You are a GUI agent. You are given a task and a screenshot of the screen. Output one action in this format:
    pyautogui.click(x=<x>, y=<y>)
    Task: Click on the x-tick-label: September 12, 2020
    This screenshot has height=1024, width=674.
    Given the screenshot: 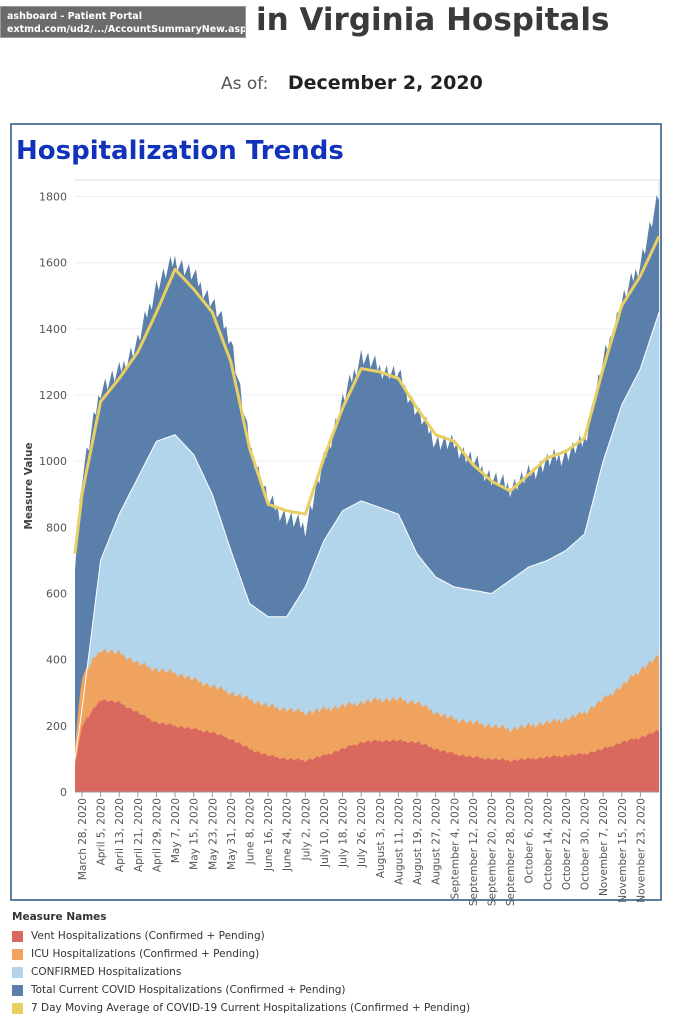 What is the action you would take?
    pyautogui.click(x=474, y=852)
    